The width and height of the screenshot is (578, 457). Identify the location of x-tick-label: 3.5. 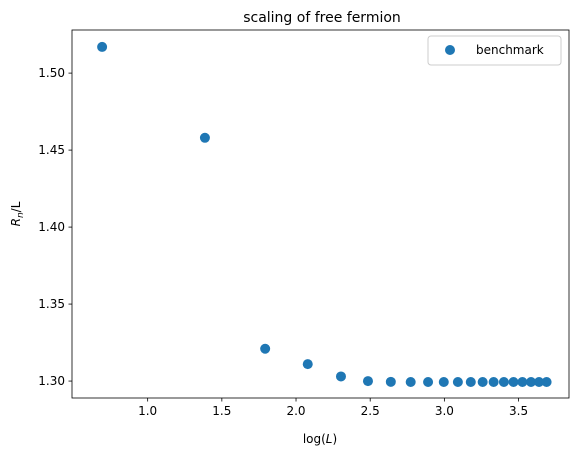
(518, 411).